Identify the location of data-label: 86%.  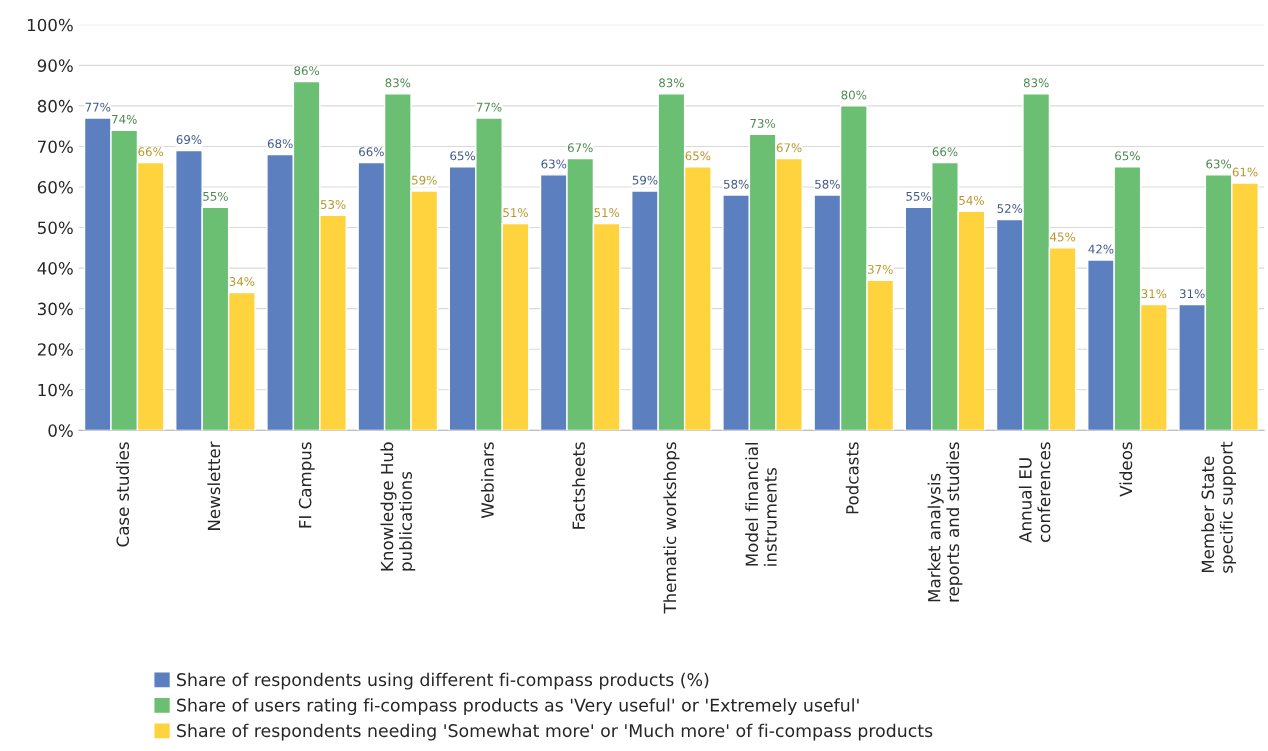
(307, 71).